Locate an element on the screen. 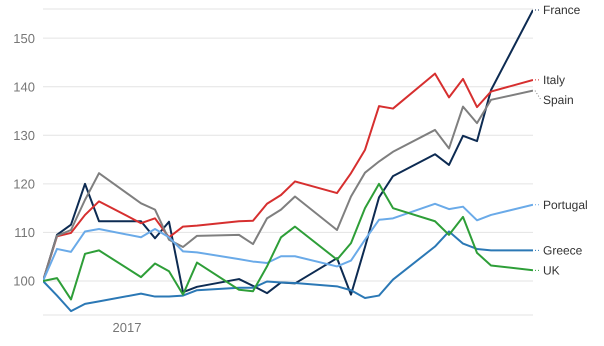 Image resolution: width=604 pixels, height=346 pixels. y-tick-label: 150 is located at coordinates (24, 38).